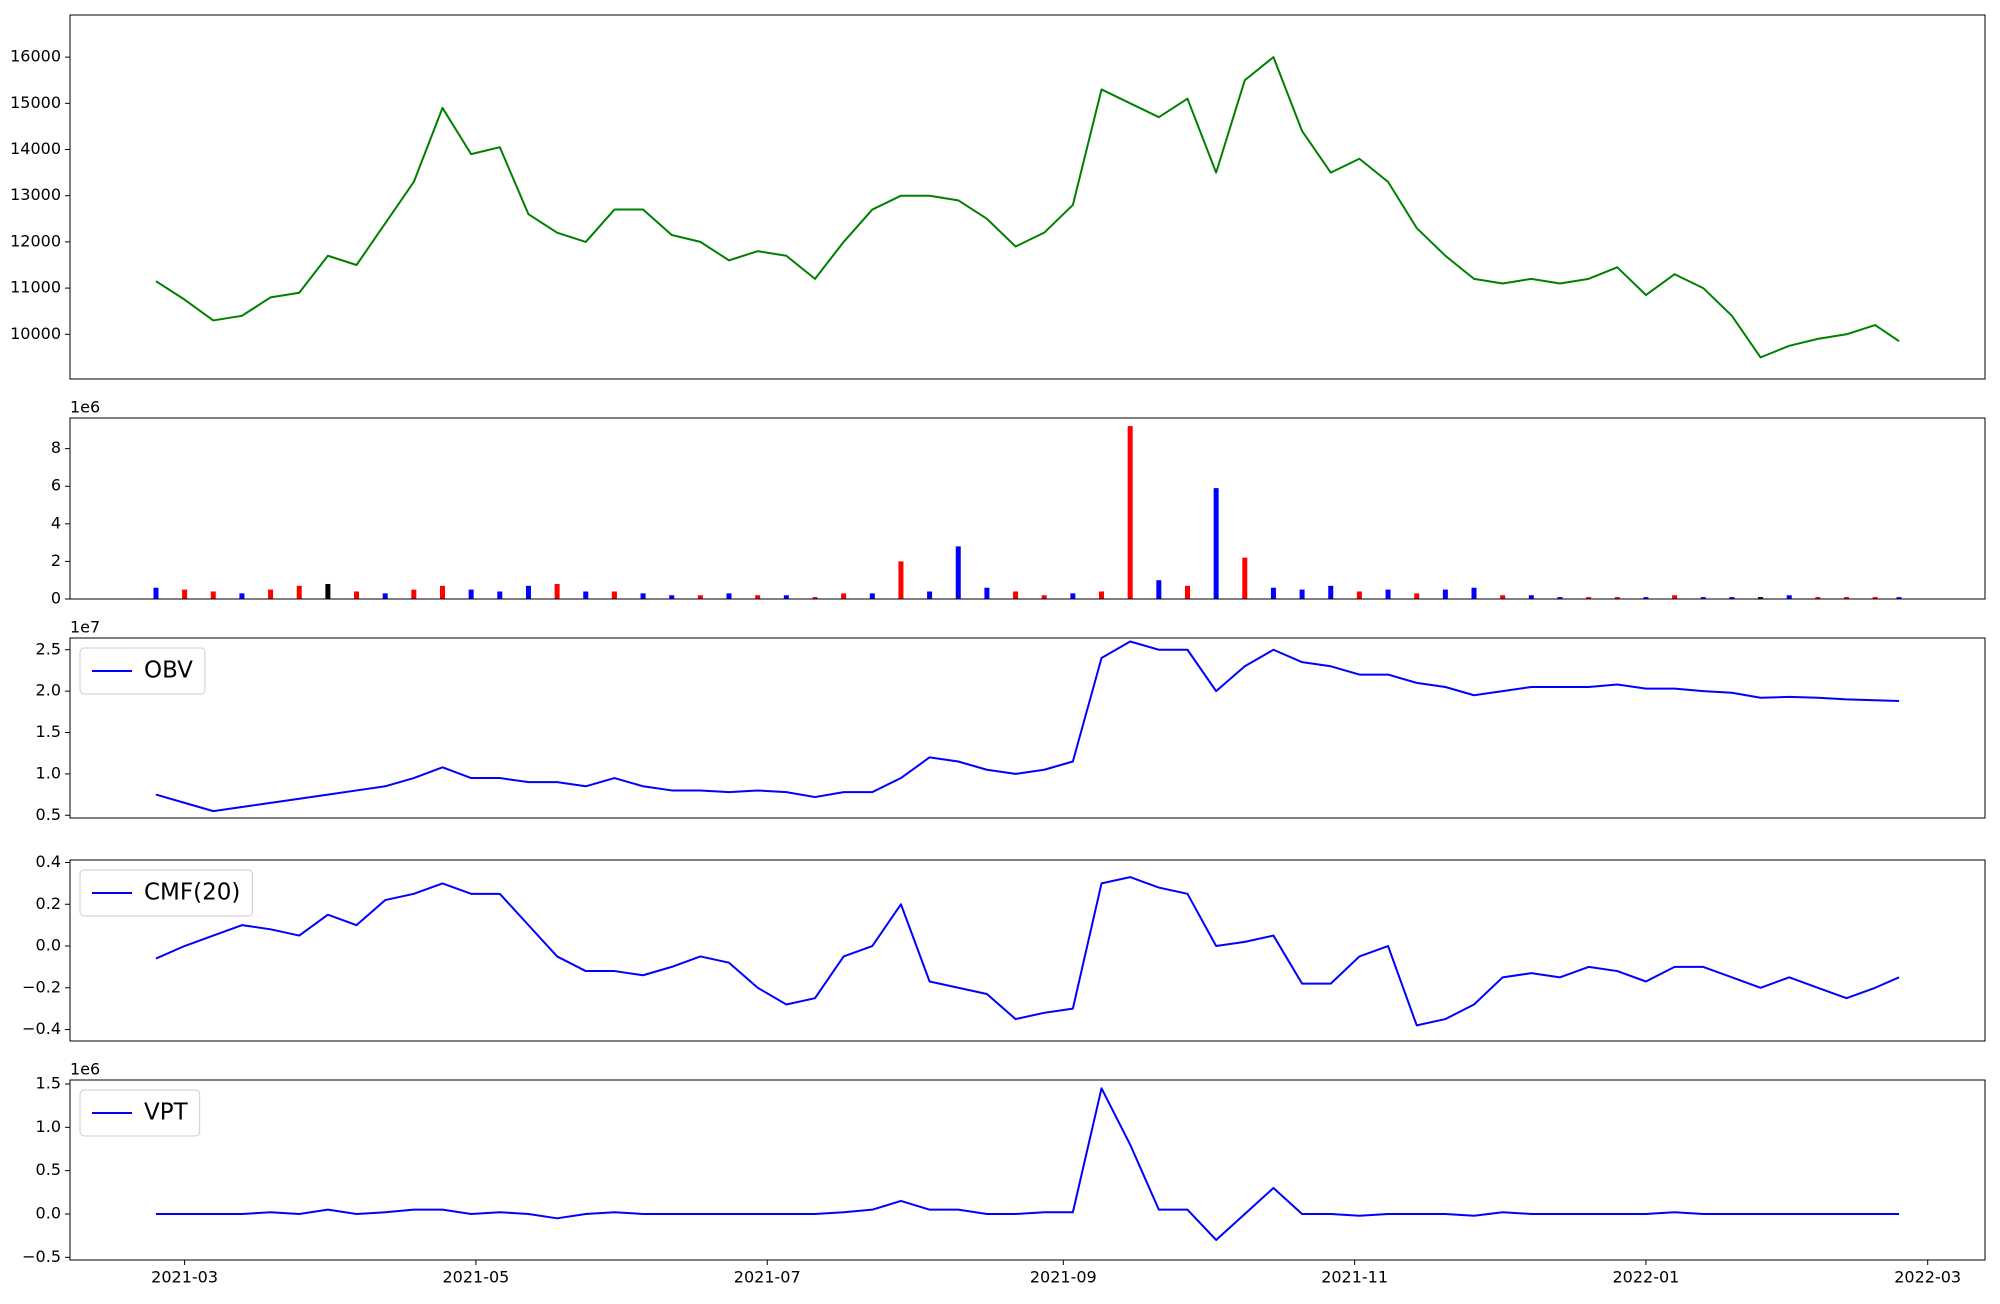  What do you see at coordinates (475, 1277) in the screenshot?
I see `x-tick-label: 2021-05` at bounding box center [475, 1277].